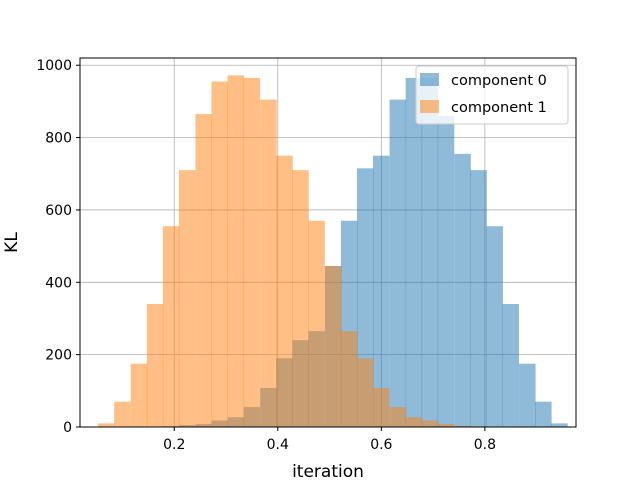 The width and height of the screenshot is (640, 480). Describe the element at coordinates (12, 242) in the screenshot. I see `y-axis-label: KL` at that location.